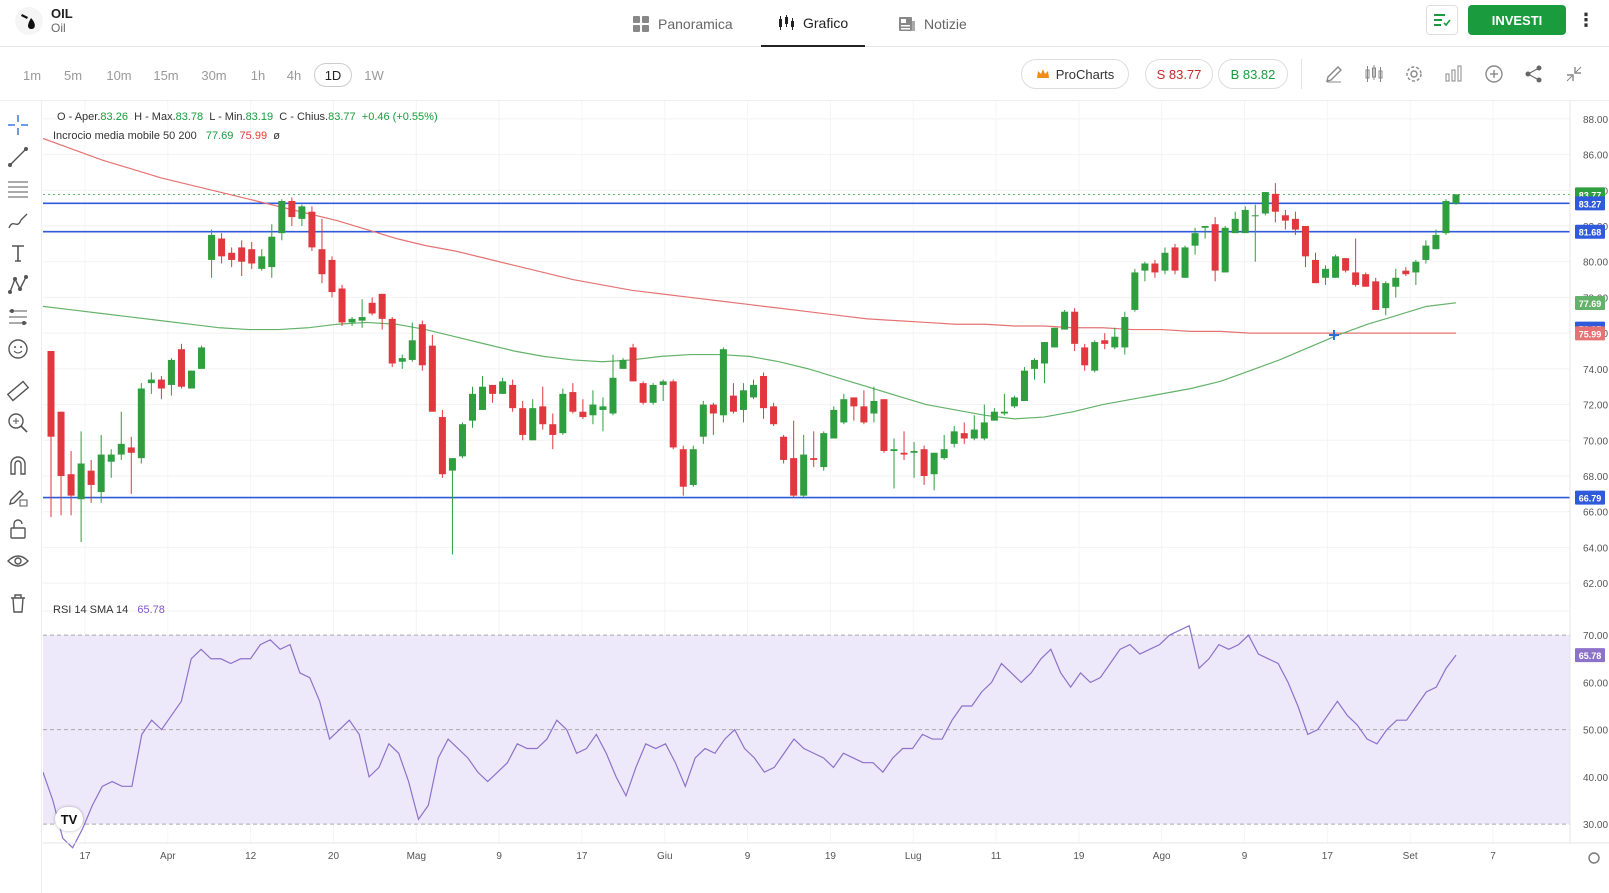  What do you see at coordinates (582, 856) in the screenshot?
I see `date-tick-label: 17` at bounding box center [582, 856].